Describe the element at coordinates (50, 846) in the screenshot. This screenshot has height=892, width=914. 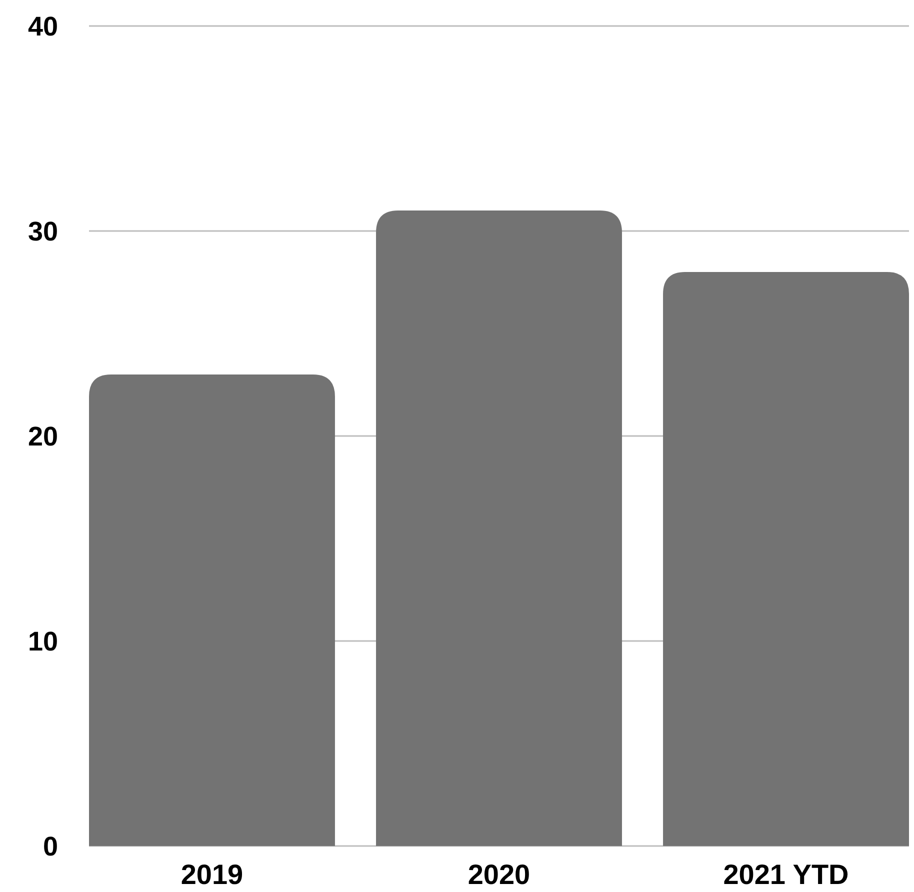
I see `y-tick-label: 0` at that location.